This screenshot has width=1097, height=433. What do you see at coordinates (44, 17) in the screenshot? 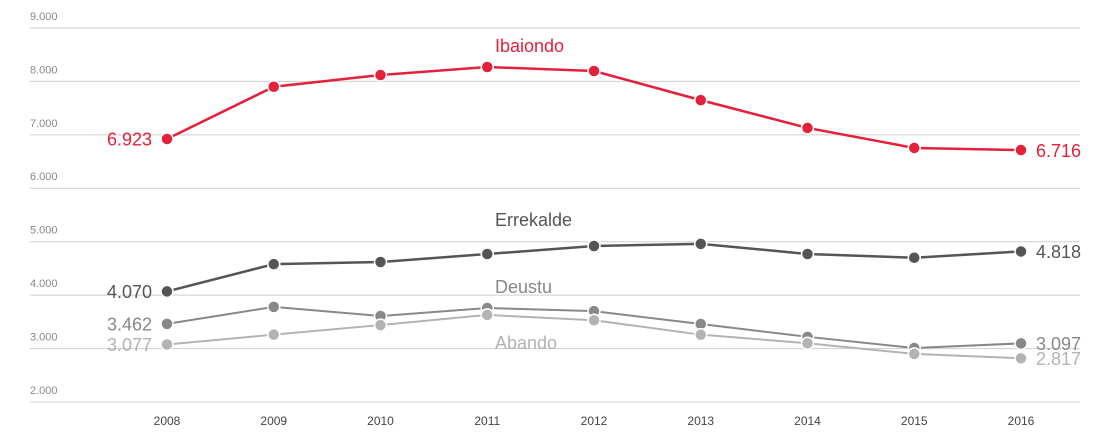
I see `y-tick-label: 9.000` at bounding box center [44, 17].